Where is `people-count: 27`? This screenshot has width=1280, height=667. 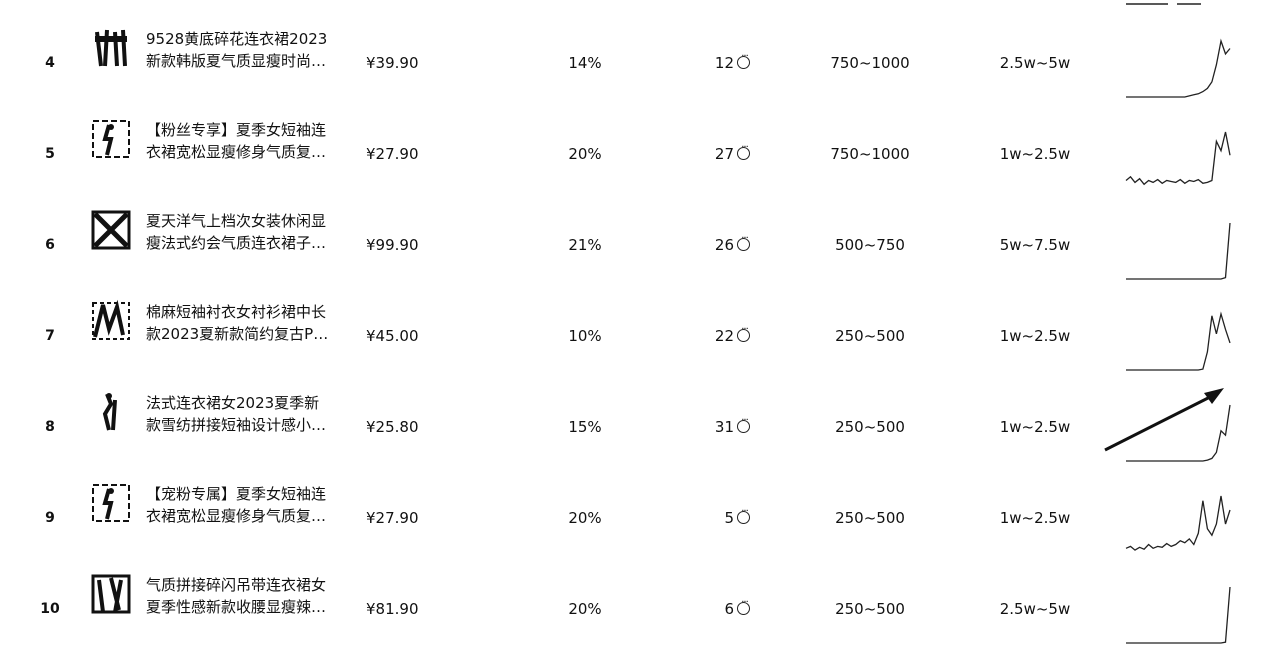 people-count: 27 is located at coordinates (715, 153).